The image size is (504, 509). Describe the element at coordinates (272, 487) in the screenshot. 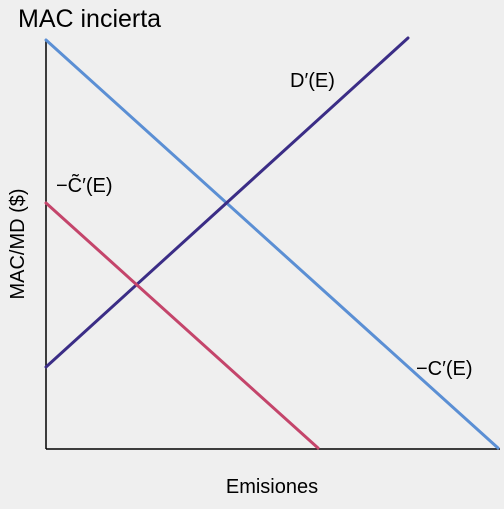

I see `x-axis-label: Emisiones` at that location.